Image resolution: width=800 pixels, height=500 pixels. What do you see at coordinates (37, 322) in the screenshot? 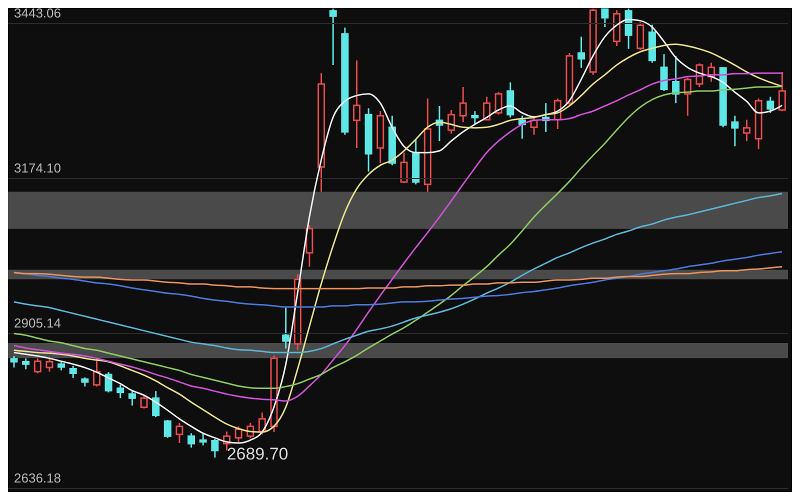
I see `y-tick-label: 2905.14` at bounding box center [37, 322].